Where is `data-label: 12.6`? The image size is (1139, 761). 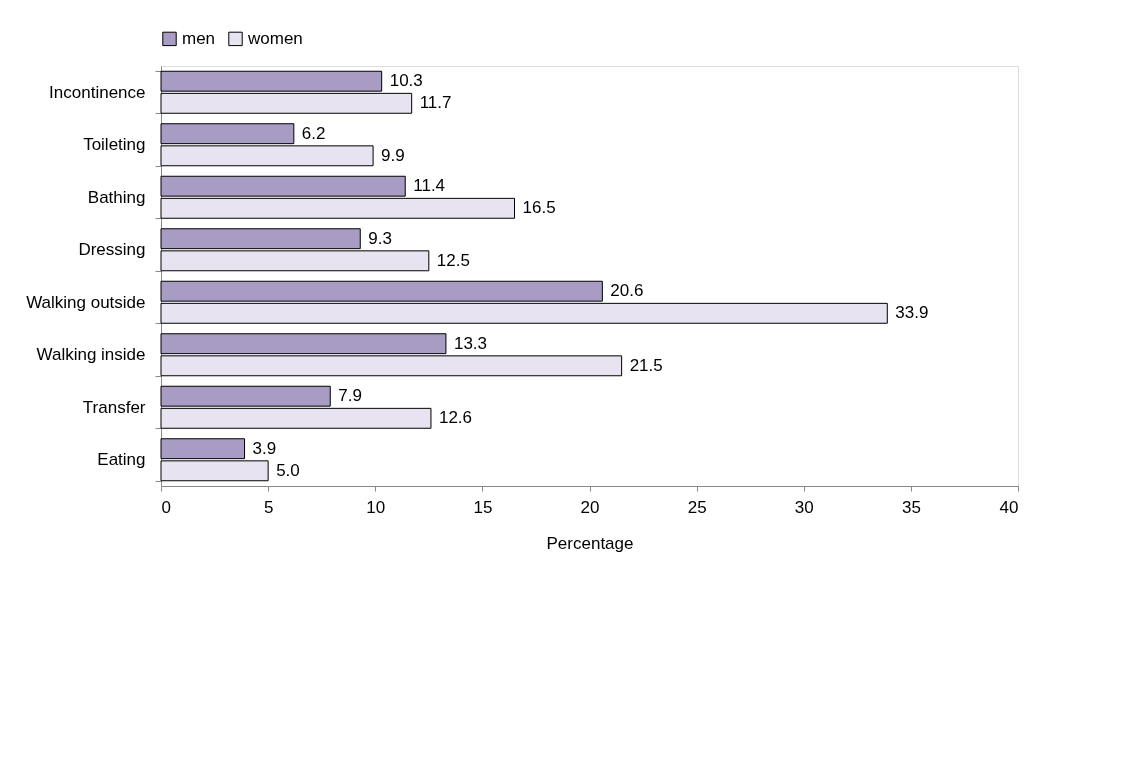
data-label: 12.6 is located at coordinates (455, 418).